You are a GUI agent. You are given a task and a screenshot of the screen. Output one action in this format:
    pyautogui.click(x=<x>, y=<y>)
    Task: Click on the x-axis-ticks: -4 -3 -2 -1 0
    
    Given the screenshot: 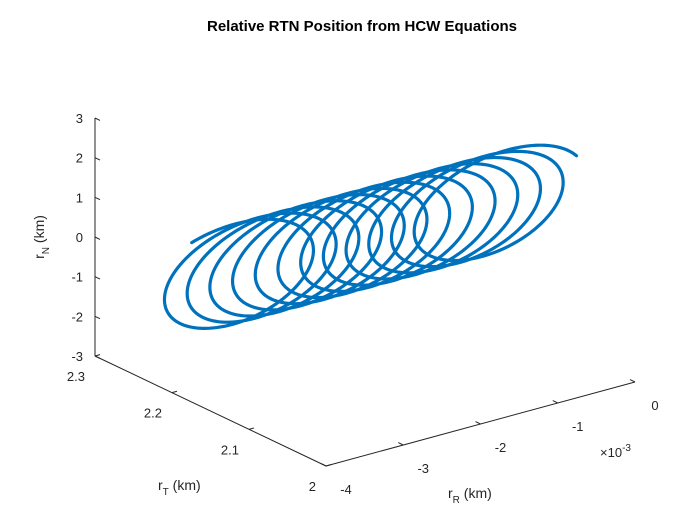 What is the action you would take?
    pyautogui.click(x=489, y=438)
    